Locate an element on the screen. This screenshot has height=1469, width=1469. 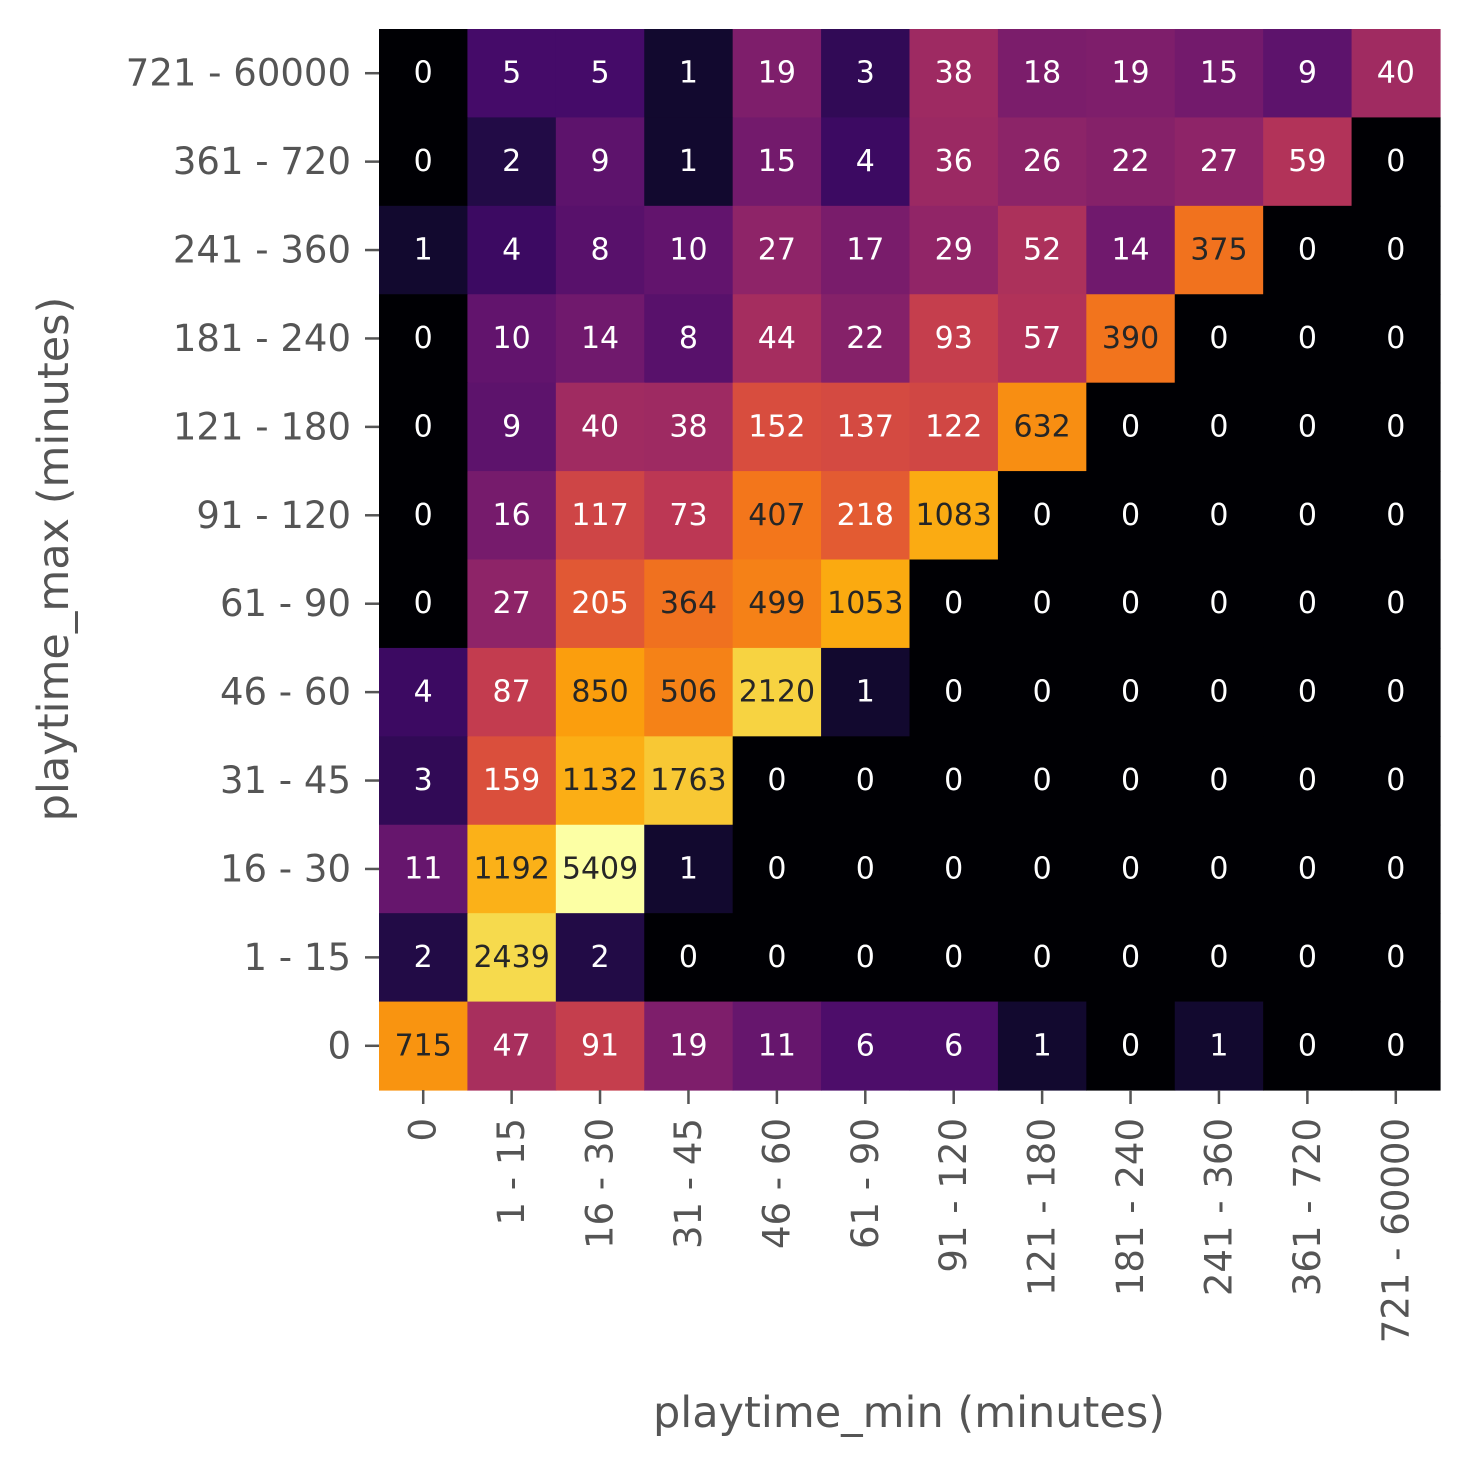
cell-value-label: 2 is located at coordinates (423, 957).